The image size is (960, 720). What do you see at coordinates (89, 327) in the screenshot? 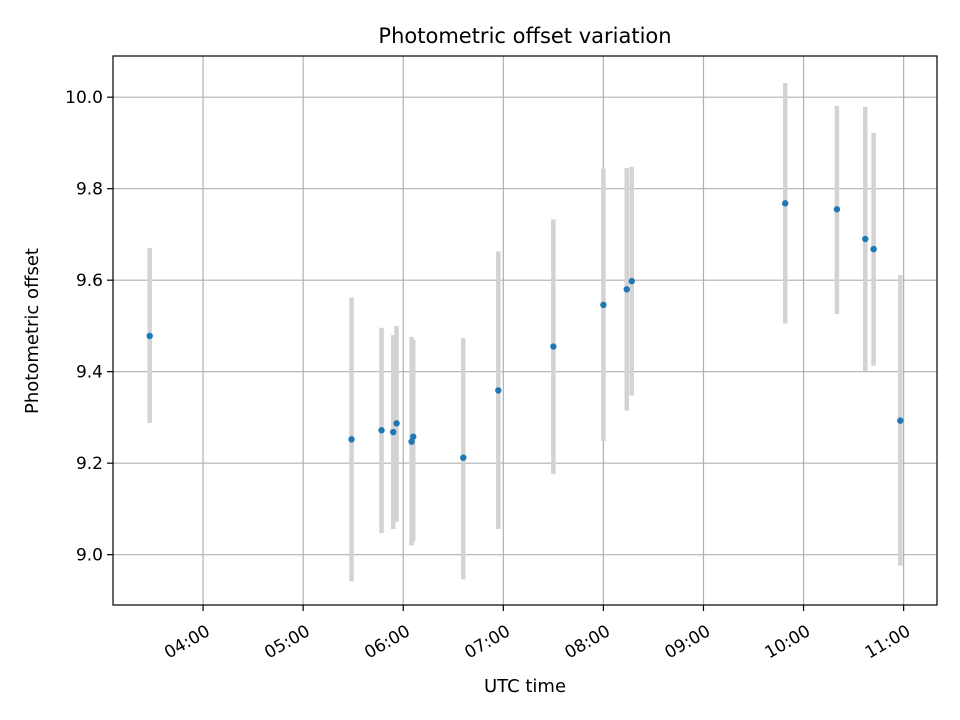
I see `y-axis-ticks: 9.0 9.2 9.4 9.6 9.8 10.0` at bounding box center [89, 327].